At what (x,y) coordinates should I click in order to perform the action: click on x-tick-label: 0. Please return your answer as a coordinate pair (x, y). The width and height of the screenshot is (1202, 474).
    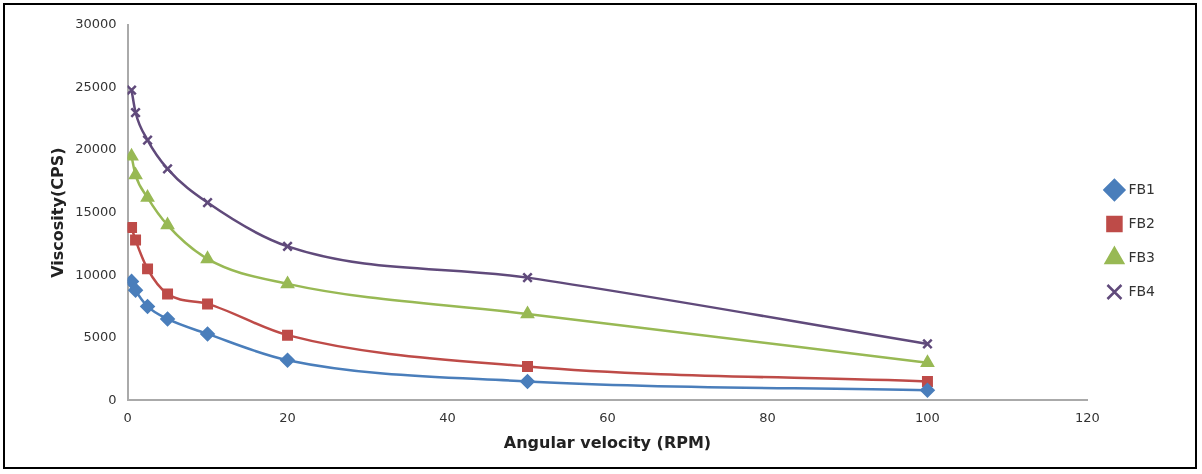
    Looking at the image, I should click on (127, 418).